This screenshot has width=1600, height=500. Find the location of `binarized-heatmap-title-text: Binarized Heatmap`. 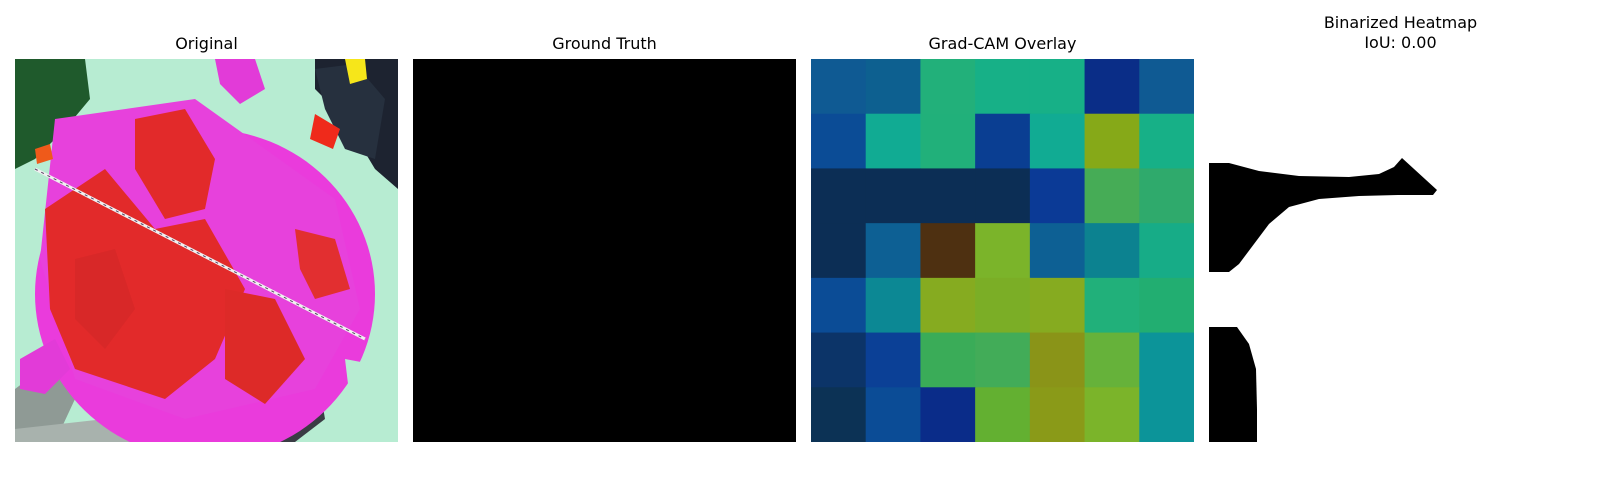

binarized-heatmap-title-text: Binarized Heatmap is located at coordinates (1400, 22).